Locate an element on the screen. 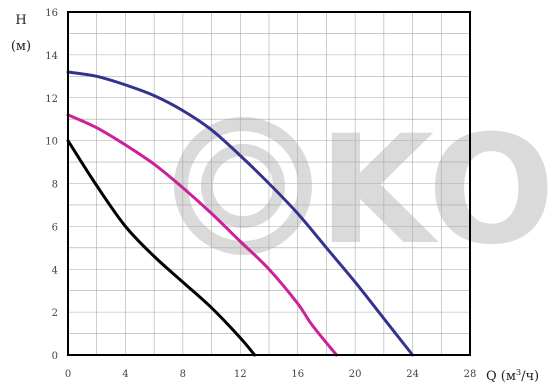 This screenshot has height=388, width=548. x-tick-labels: 0 4 8 12 16 20 24 28 is located at coordinates (271, 374).